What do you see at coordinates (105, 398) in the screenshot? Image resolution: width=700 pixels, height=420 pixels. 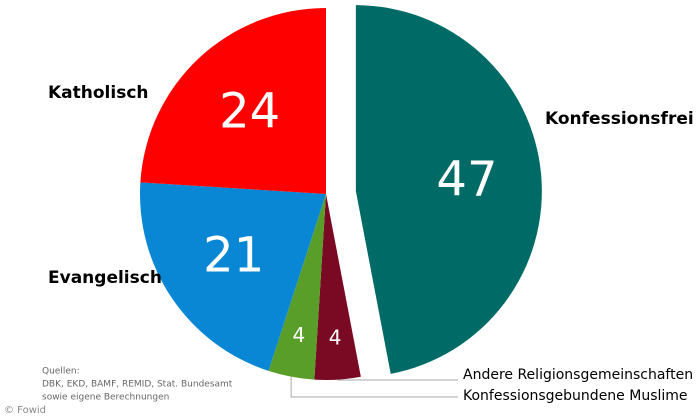 I see `source-line: sowie eigene Berechnungen` at bounding box center [105, 398].